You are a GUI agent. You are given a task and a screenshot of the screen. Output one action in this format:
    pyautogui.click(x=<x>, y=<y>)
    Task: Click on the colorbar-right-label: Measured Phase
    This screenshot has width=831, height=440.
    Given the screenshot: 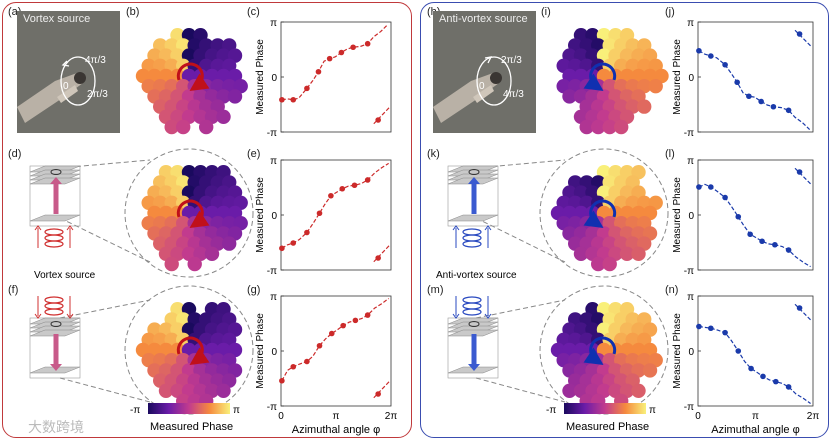 What is the action you would take?
    pyautogui.click(x=607, y=427)
    